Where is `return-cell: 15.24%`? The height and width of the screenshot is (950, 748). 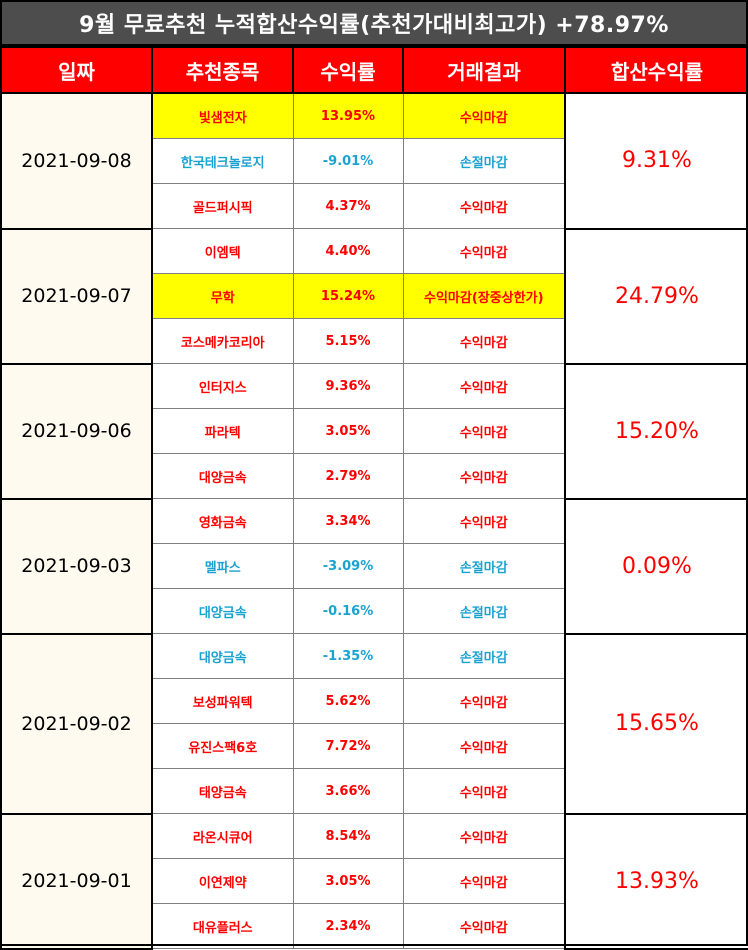 return-cell: 15.24% is located at coordinates (348, 296).